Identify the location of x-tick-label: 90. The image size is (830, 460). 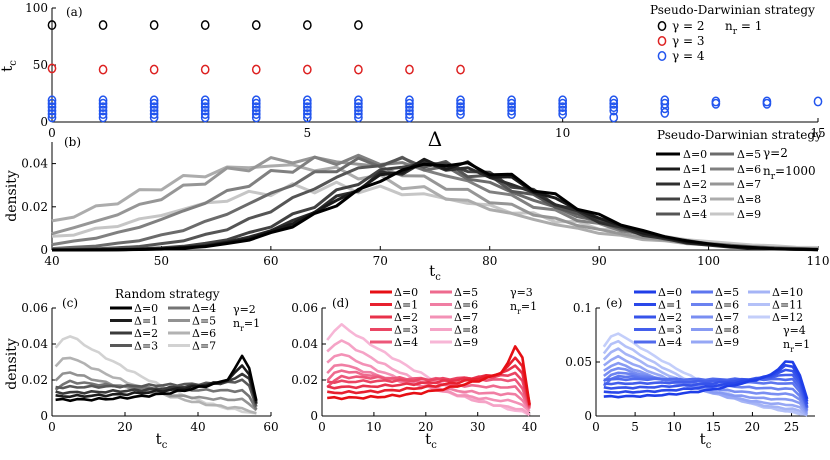
(599, 261).